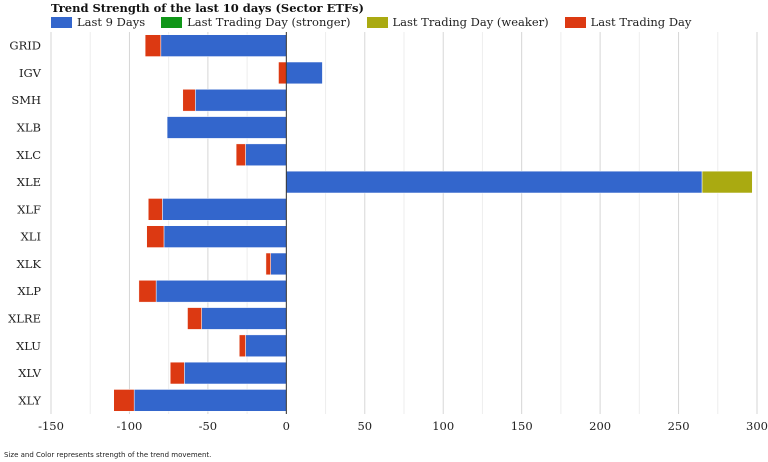 Image resolution: width=768 pixels, height=462 pixels. I want to click on legend-item-last-9-days: Last 9 Days, so click(98, 22).